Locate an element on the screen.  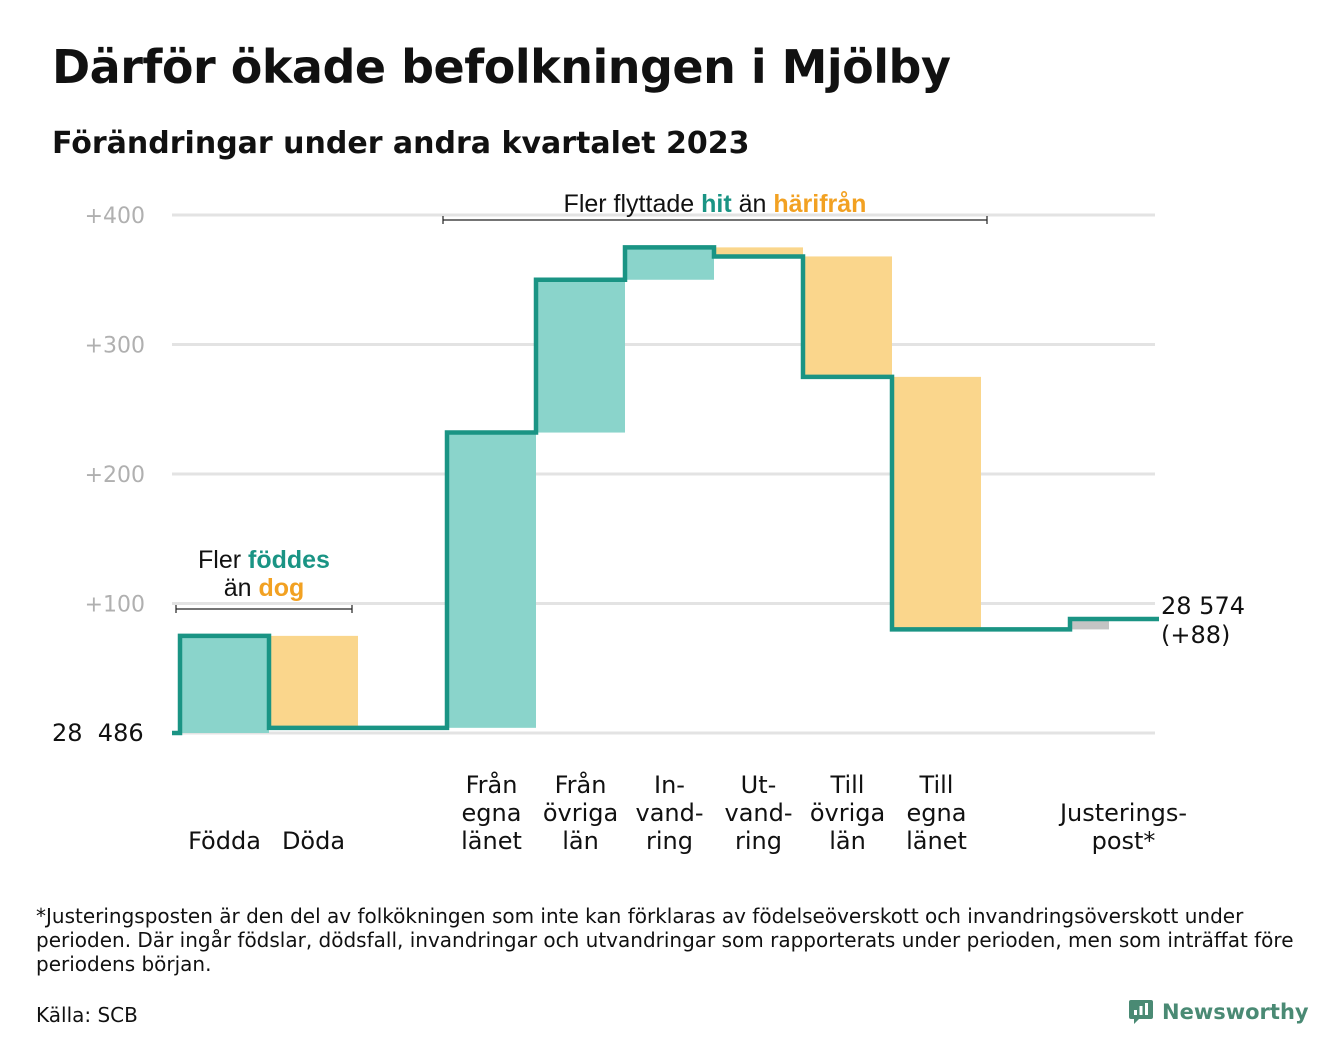
source-label: Källa: SCB is located at coordinates (87, 1015).